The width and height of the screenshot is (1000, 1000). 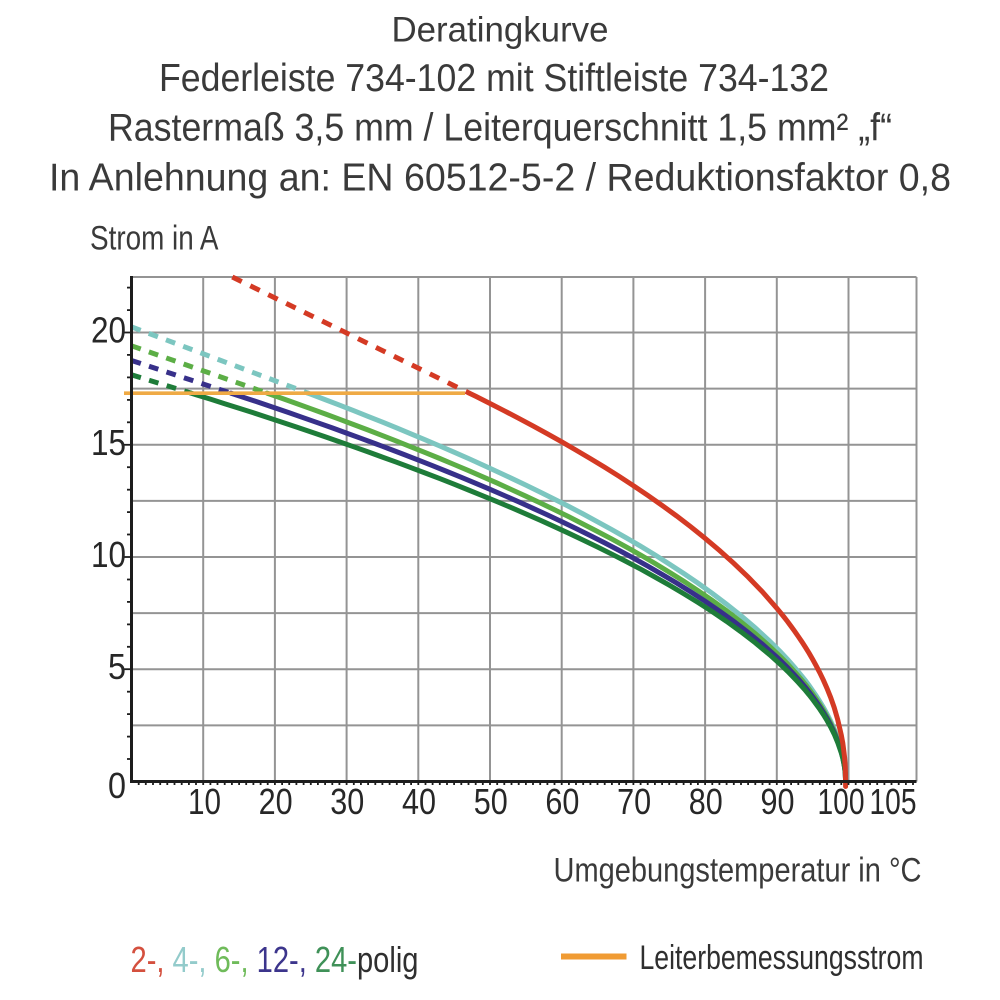 I want to click on svg-text: 2-, 4-, 6-, 12-, 24-polig, so click(x=275, y=959).